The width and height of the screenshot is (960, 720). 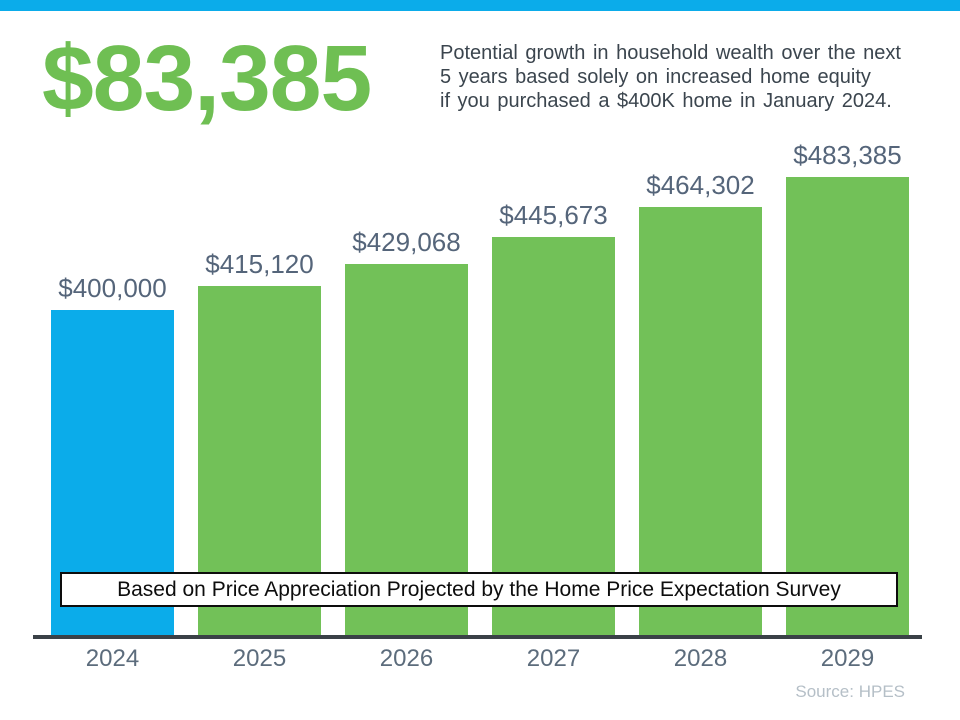 I want to click on bar-2028, so click(x=700, y=421).